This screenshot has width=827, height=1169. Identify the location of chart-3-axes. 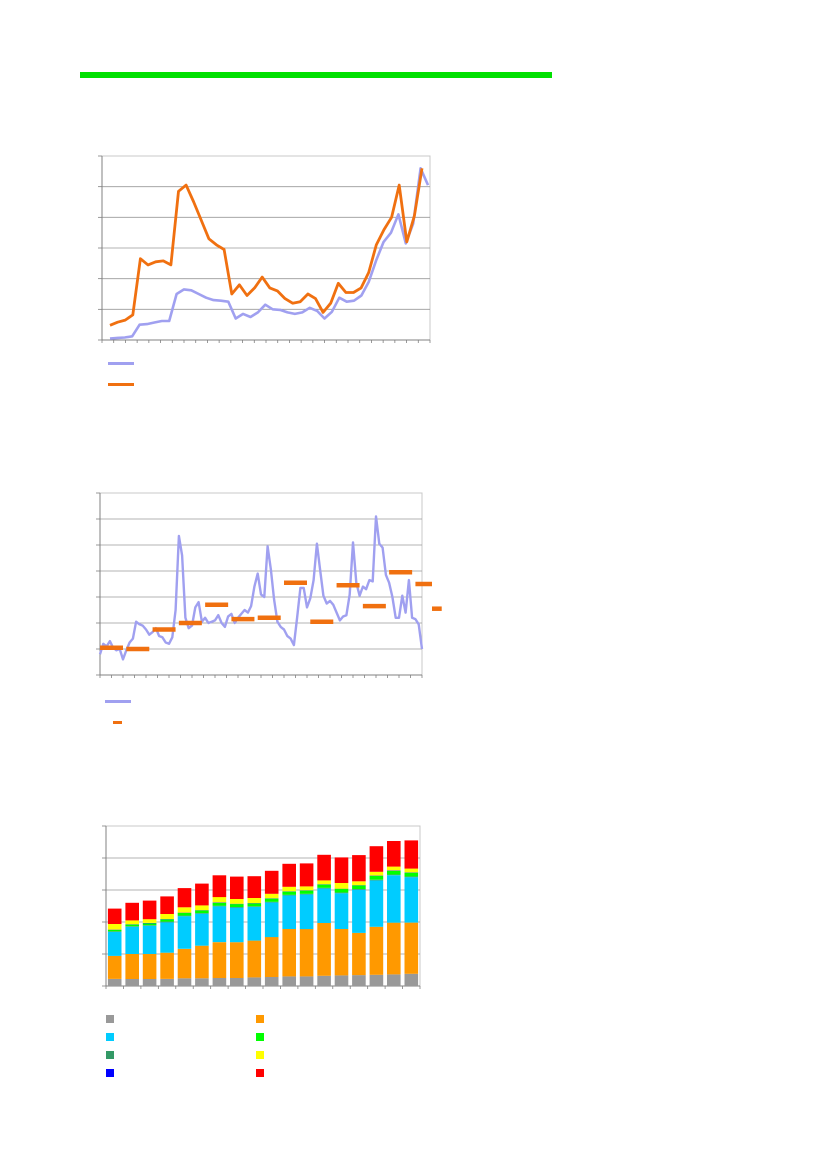
(261, 907).